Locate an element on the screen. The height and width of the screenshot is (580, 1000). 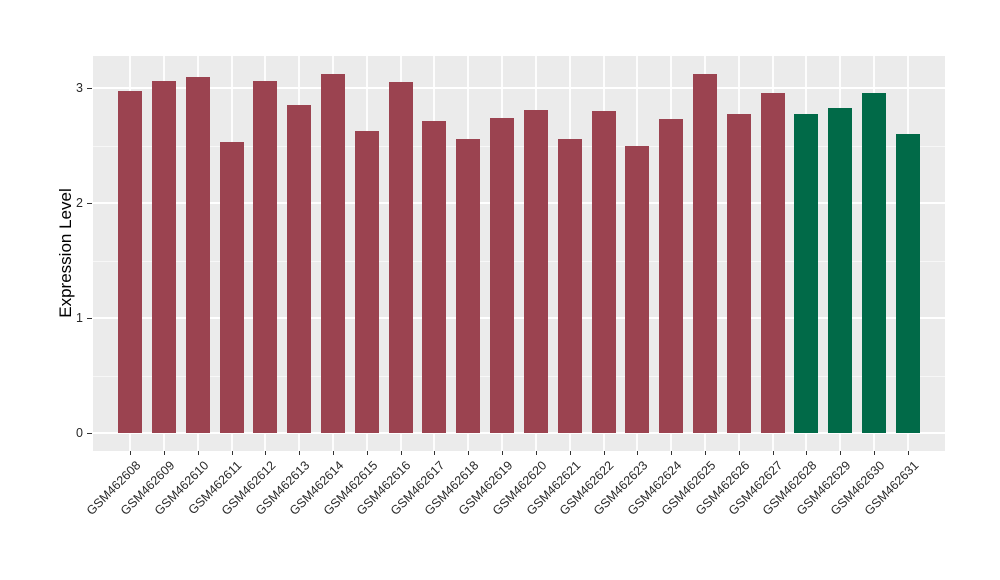
bar-GSM462609 is located at coordinates (164, 257).